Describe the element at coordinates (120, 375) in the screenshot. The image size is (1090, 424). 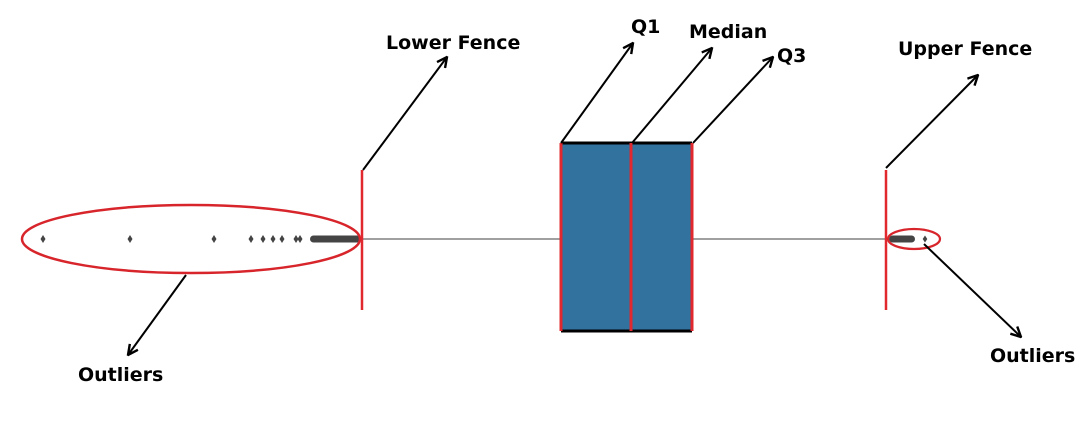
I see `label-outliers-left: Outliers` at that location.